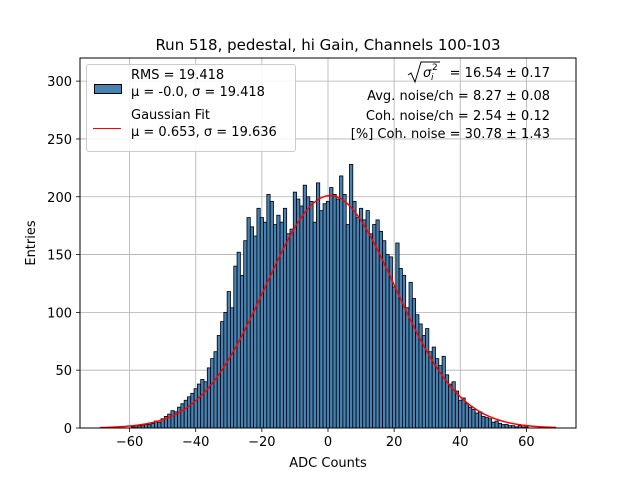 This screenshot has height=480, width=640. What do you see at coordinates (59, 256) in the screenshot?
I see `y-tick-label: 150` at bounding box center [59, 256].